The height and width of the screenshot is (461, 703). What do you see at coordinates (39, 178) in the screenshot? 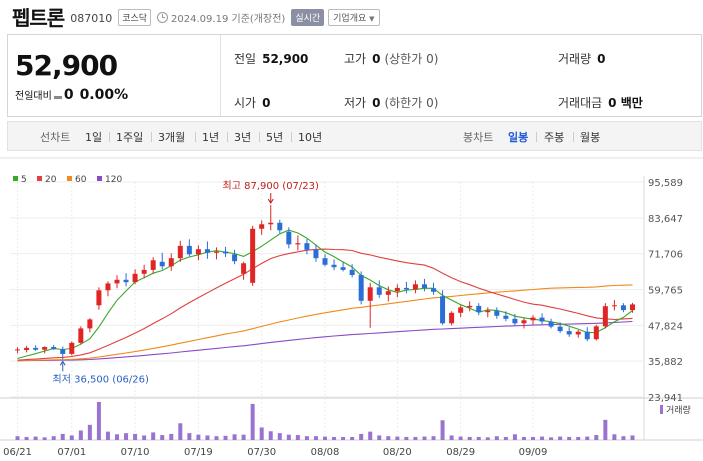
I see `legend-swatch` at bounding box center [39, 178].